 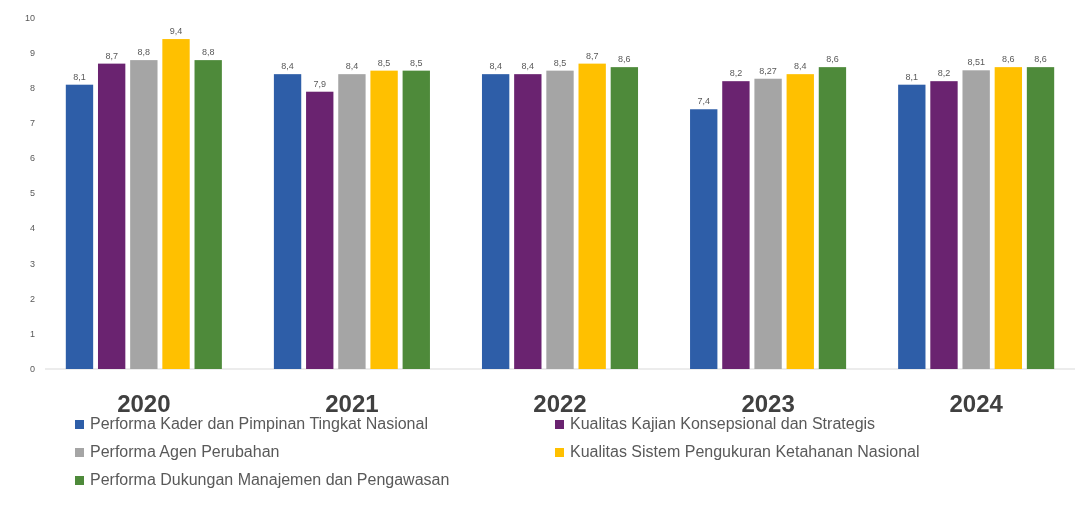 I want to click on x-tick-label: 2020, so click(x=144, y=403).